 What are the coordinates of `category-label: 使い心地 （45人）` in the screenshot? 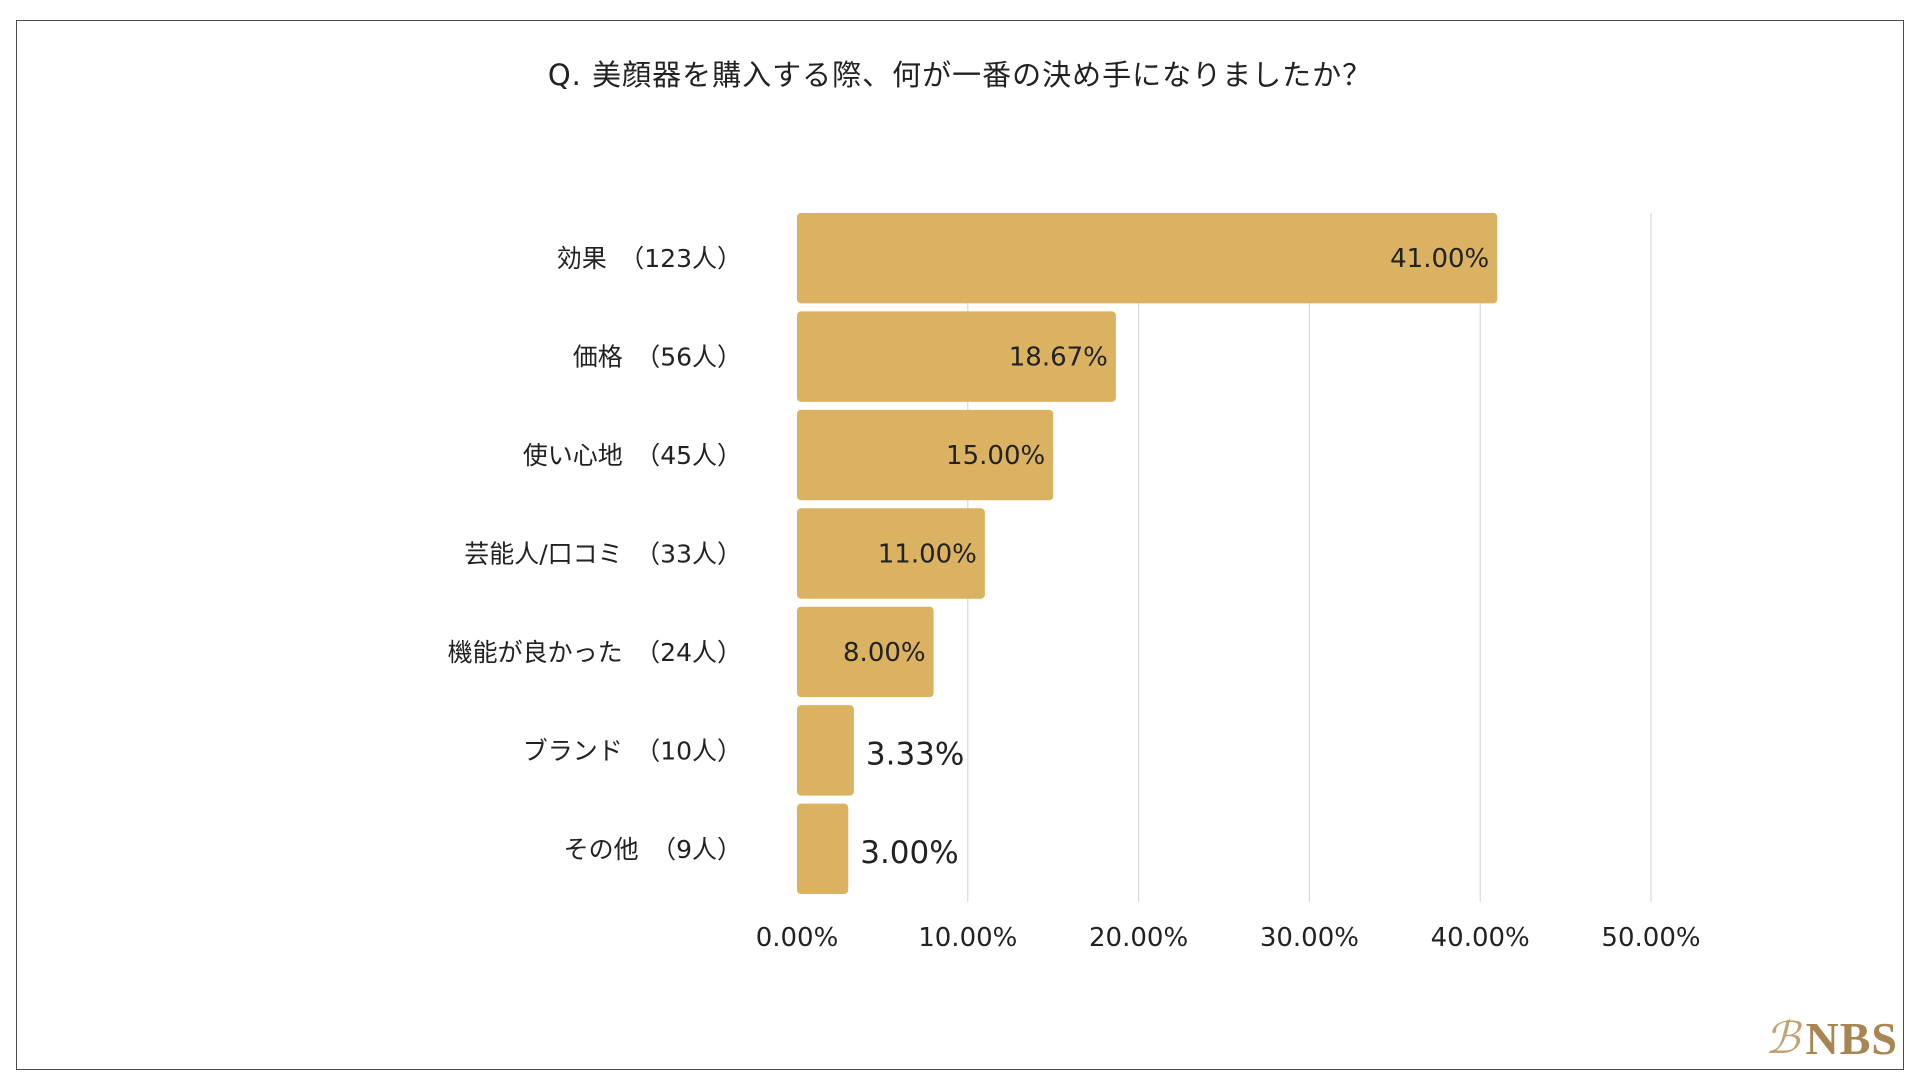 It's located at (632, 455).